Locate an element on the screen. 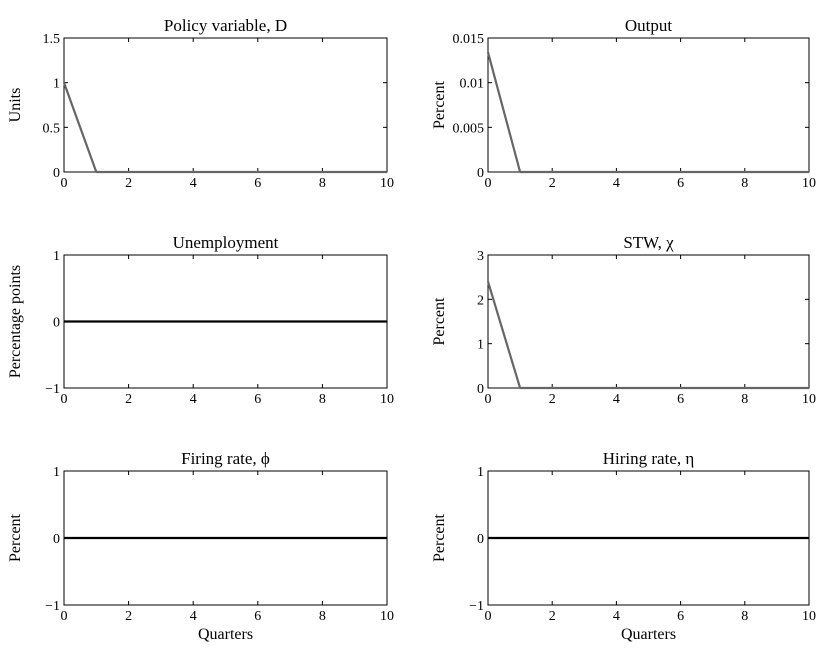  unemployment-x-tick-label: 6 is located at coordinates (257, 399).